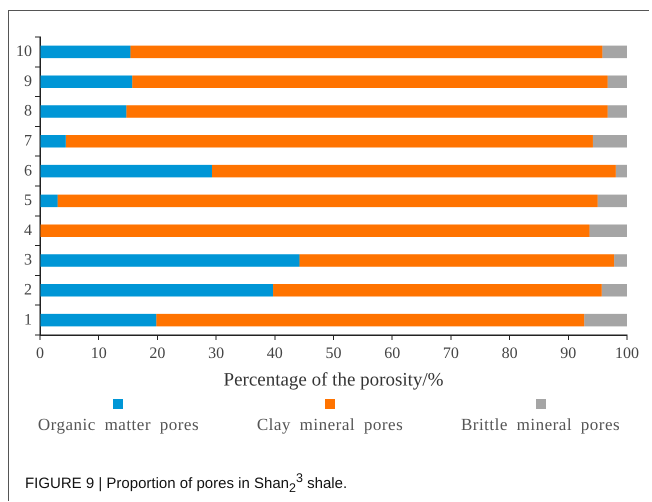 This screenshot has height=502, width=652. Describe the element at coordinates (24, 51) in the screenshot. I see `y-tick-label: 10` at that location.